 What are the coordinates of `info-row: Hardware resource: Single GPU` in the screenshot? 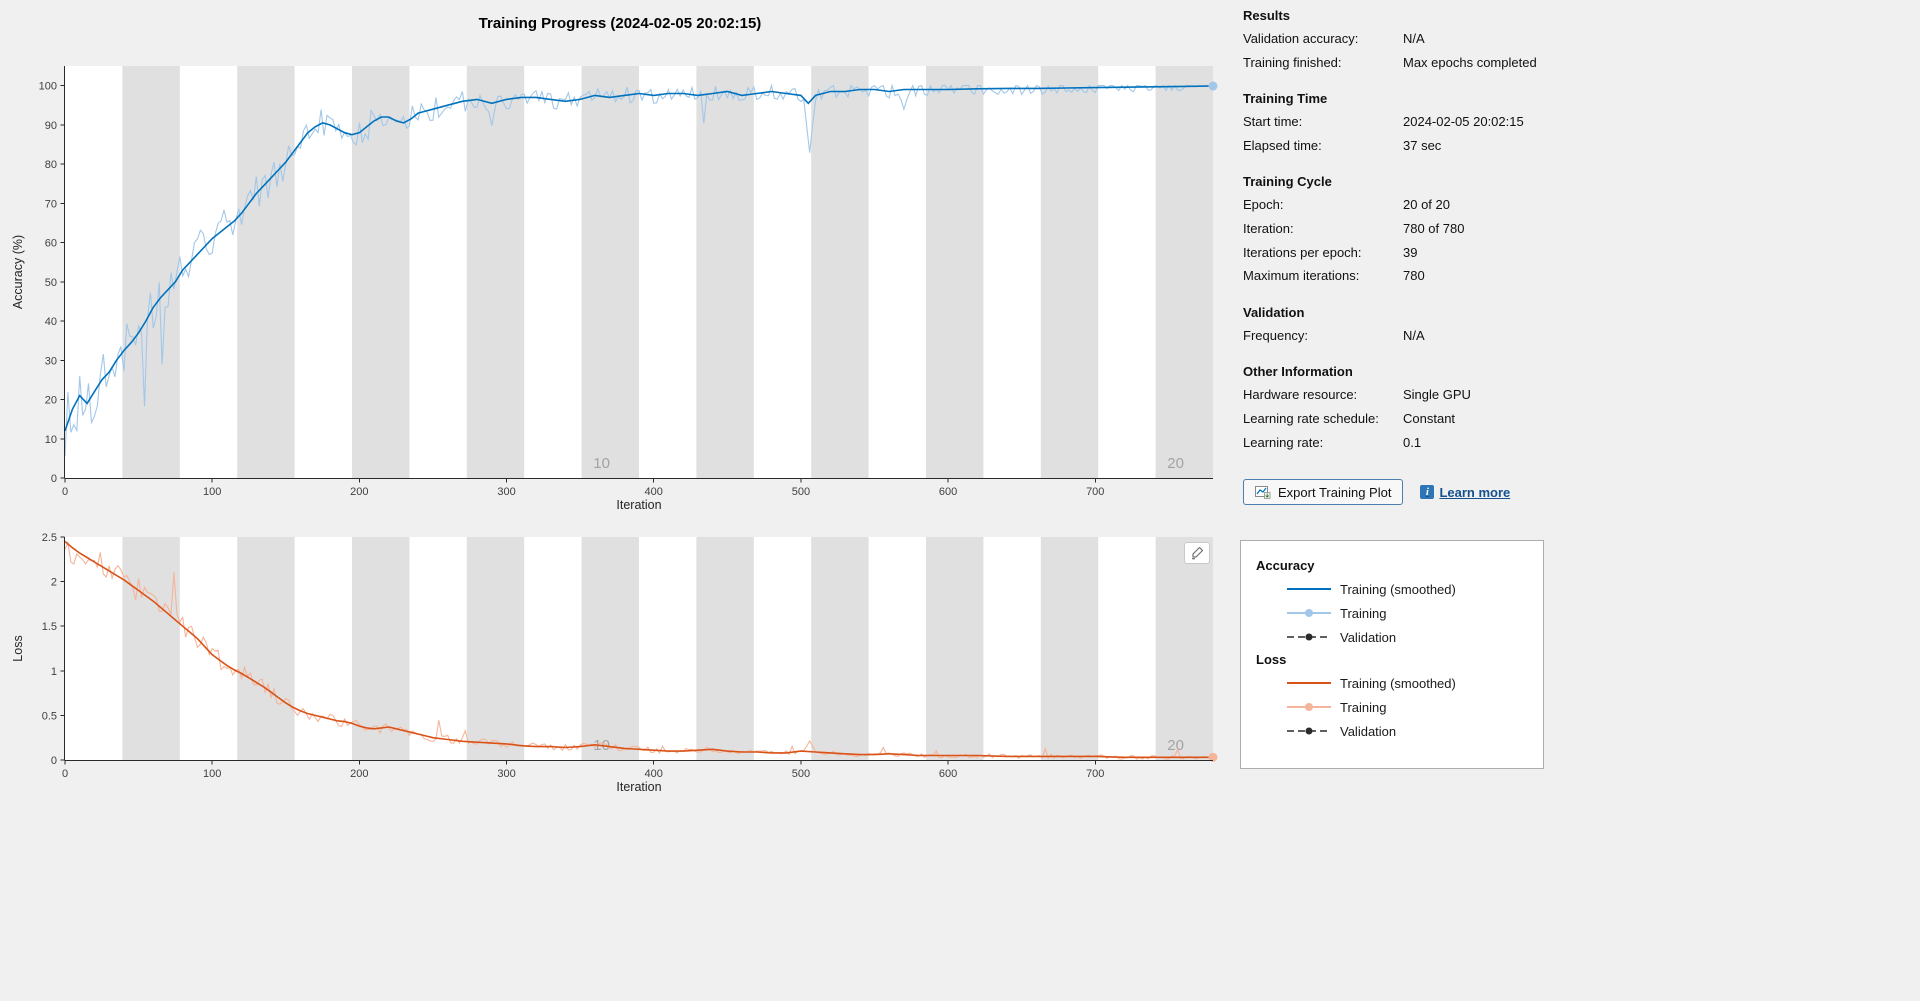 It's located at (1581, 395).